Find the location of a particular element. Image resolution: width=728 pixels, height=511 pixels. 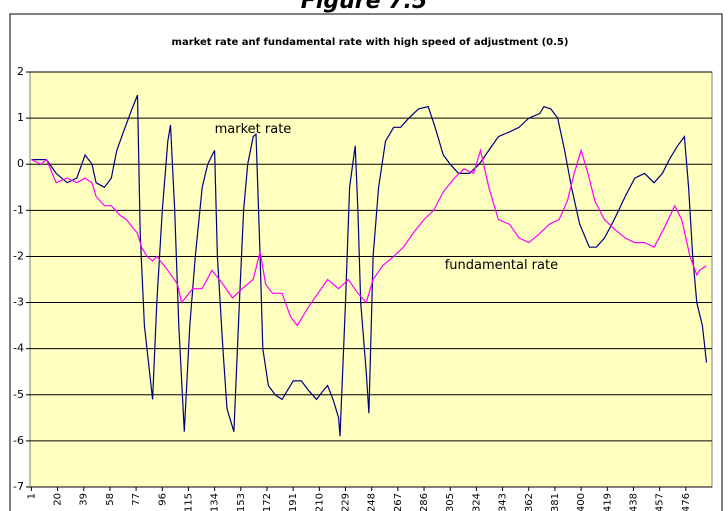

y-tick-label: 1 is located at coordinates (20, 117).